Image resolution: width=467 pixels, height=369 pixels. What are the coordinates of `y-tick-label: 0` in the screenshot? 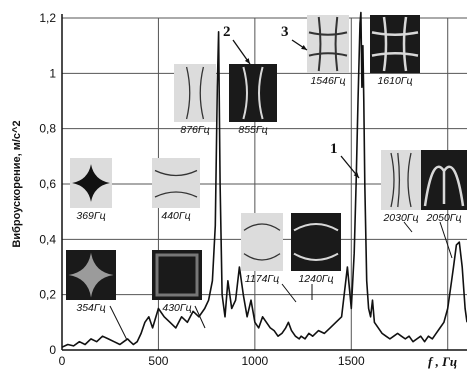 It's located at (52, 350).